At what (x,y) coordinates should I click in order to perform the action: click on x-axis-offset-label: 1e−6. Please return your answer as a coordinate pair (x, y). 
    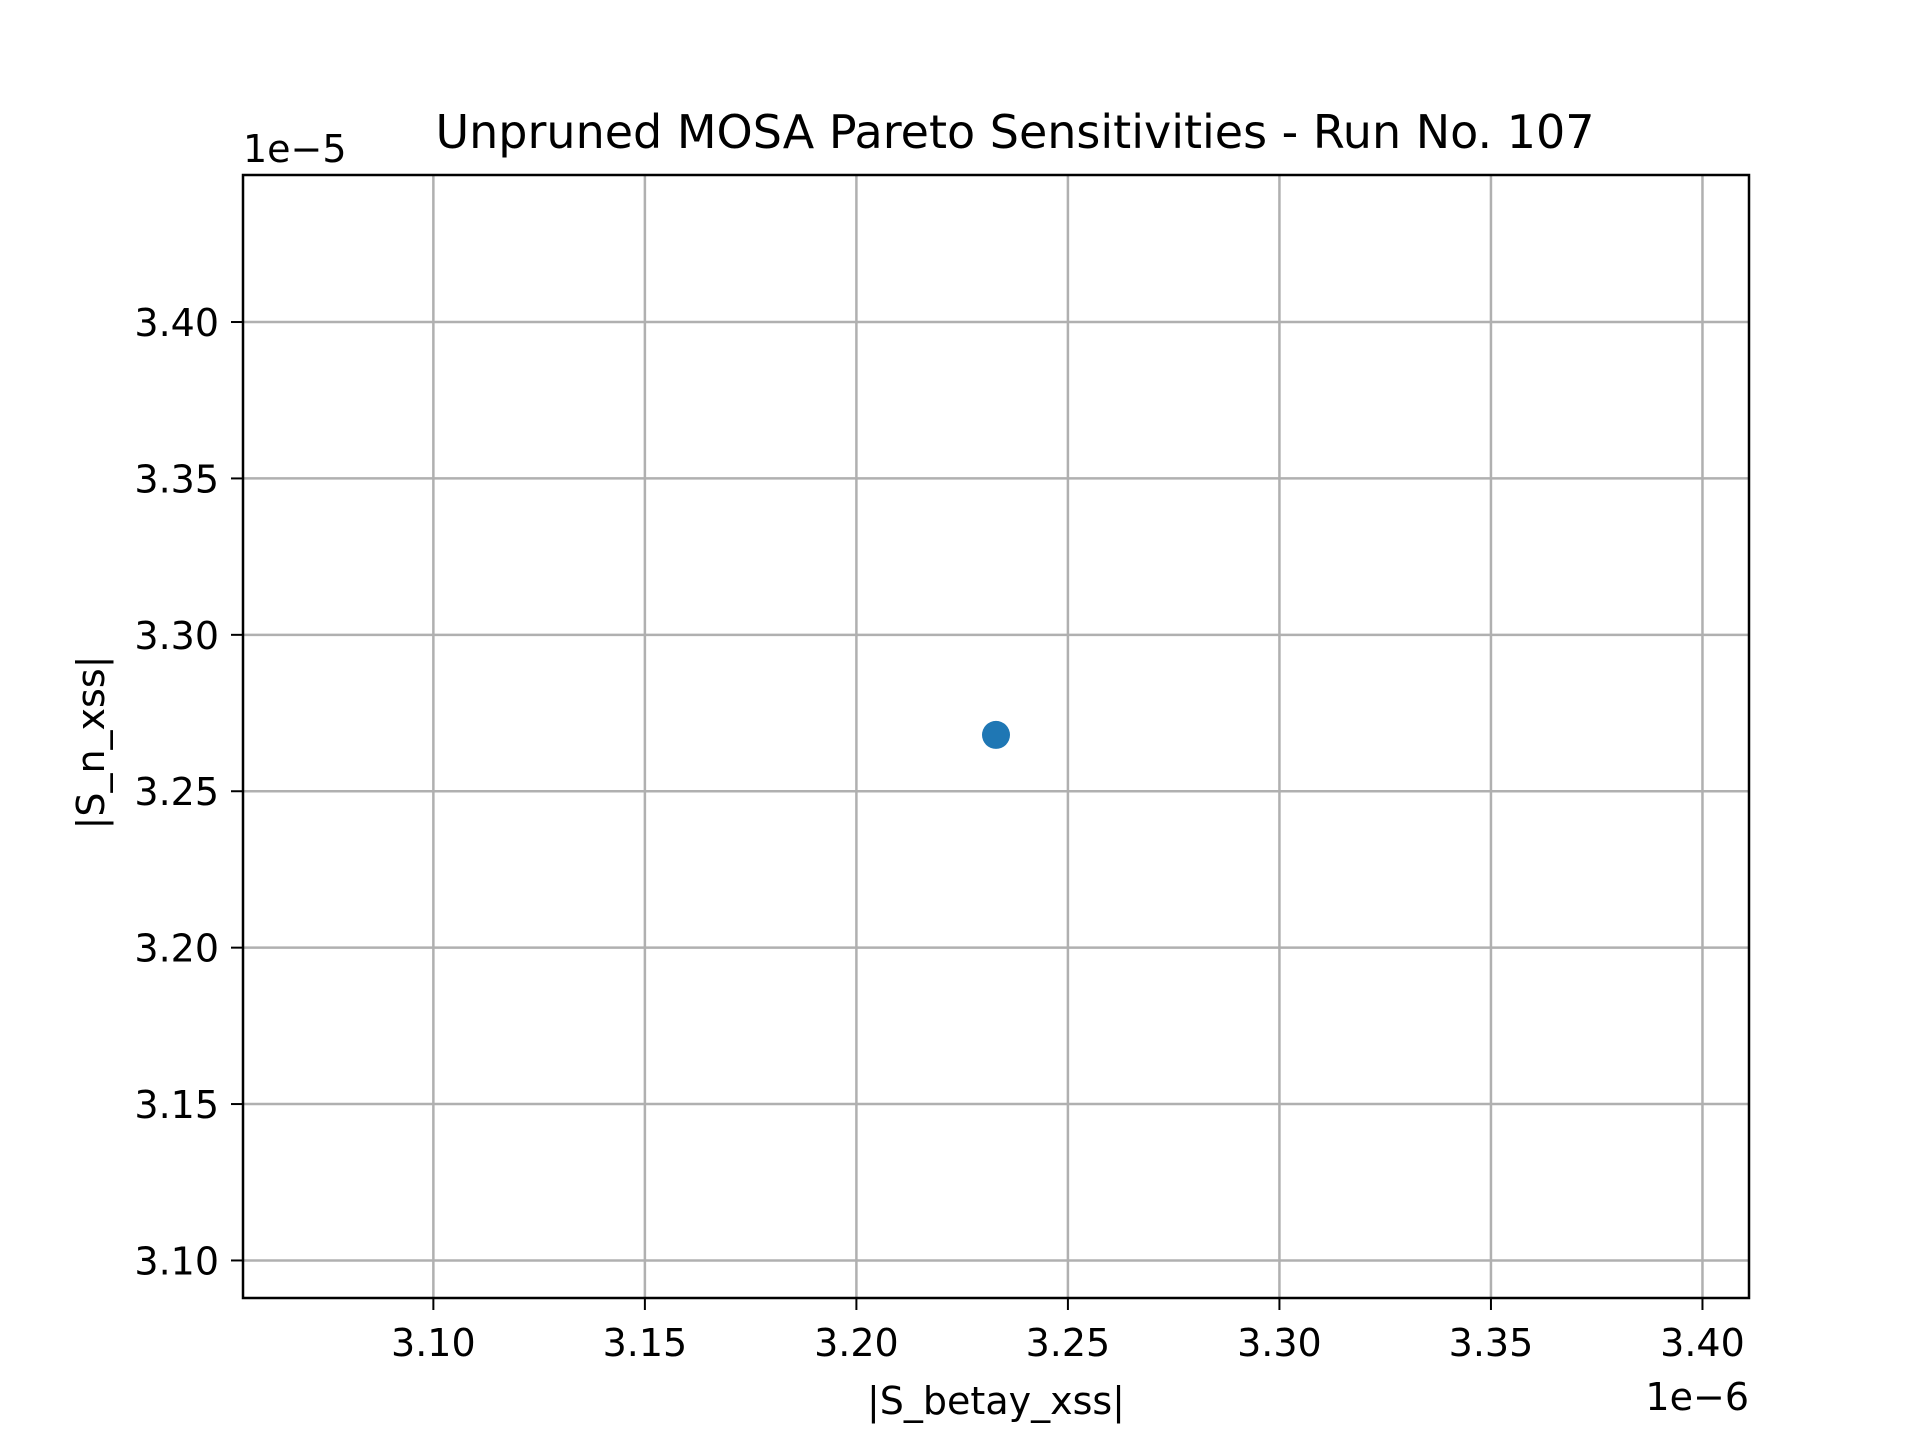
    Looking at the image, I should click on (1697, 1397).